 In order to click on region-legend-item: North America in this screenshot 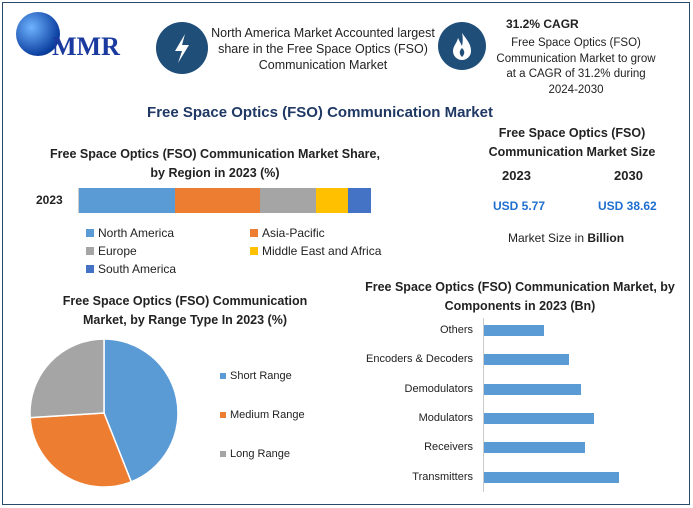, I will do `click(130, 233)`.